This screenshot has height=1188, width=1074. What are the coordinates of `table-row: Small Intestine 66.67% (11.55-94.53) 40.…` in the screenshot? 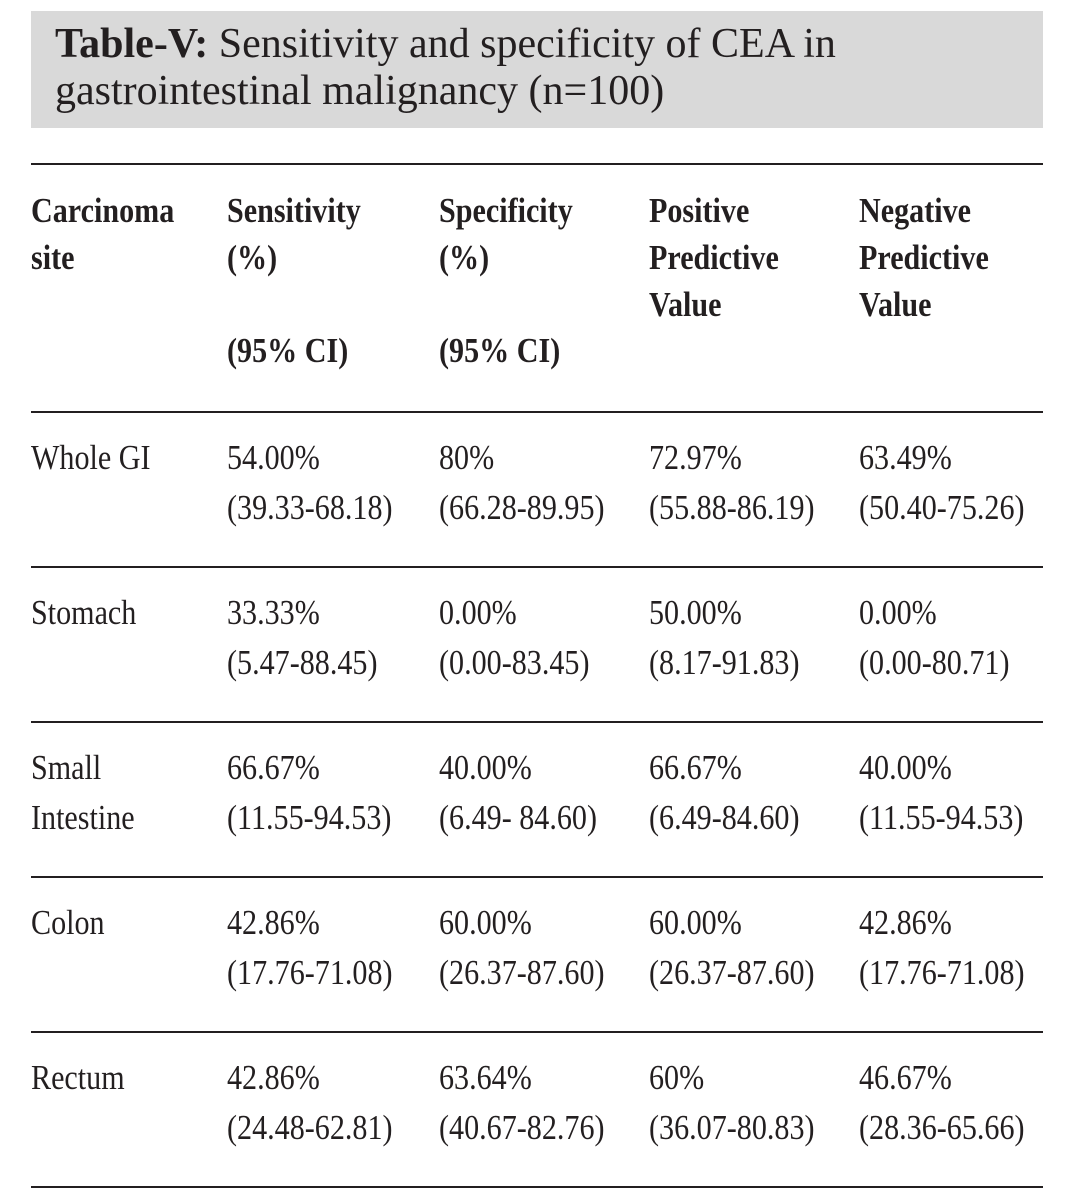 It's located at (537, 799).